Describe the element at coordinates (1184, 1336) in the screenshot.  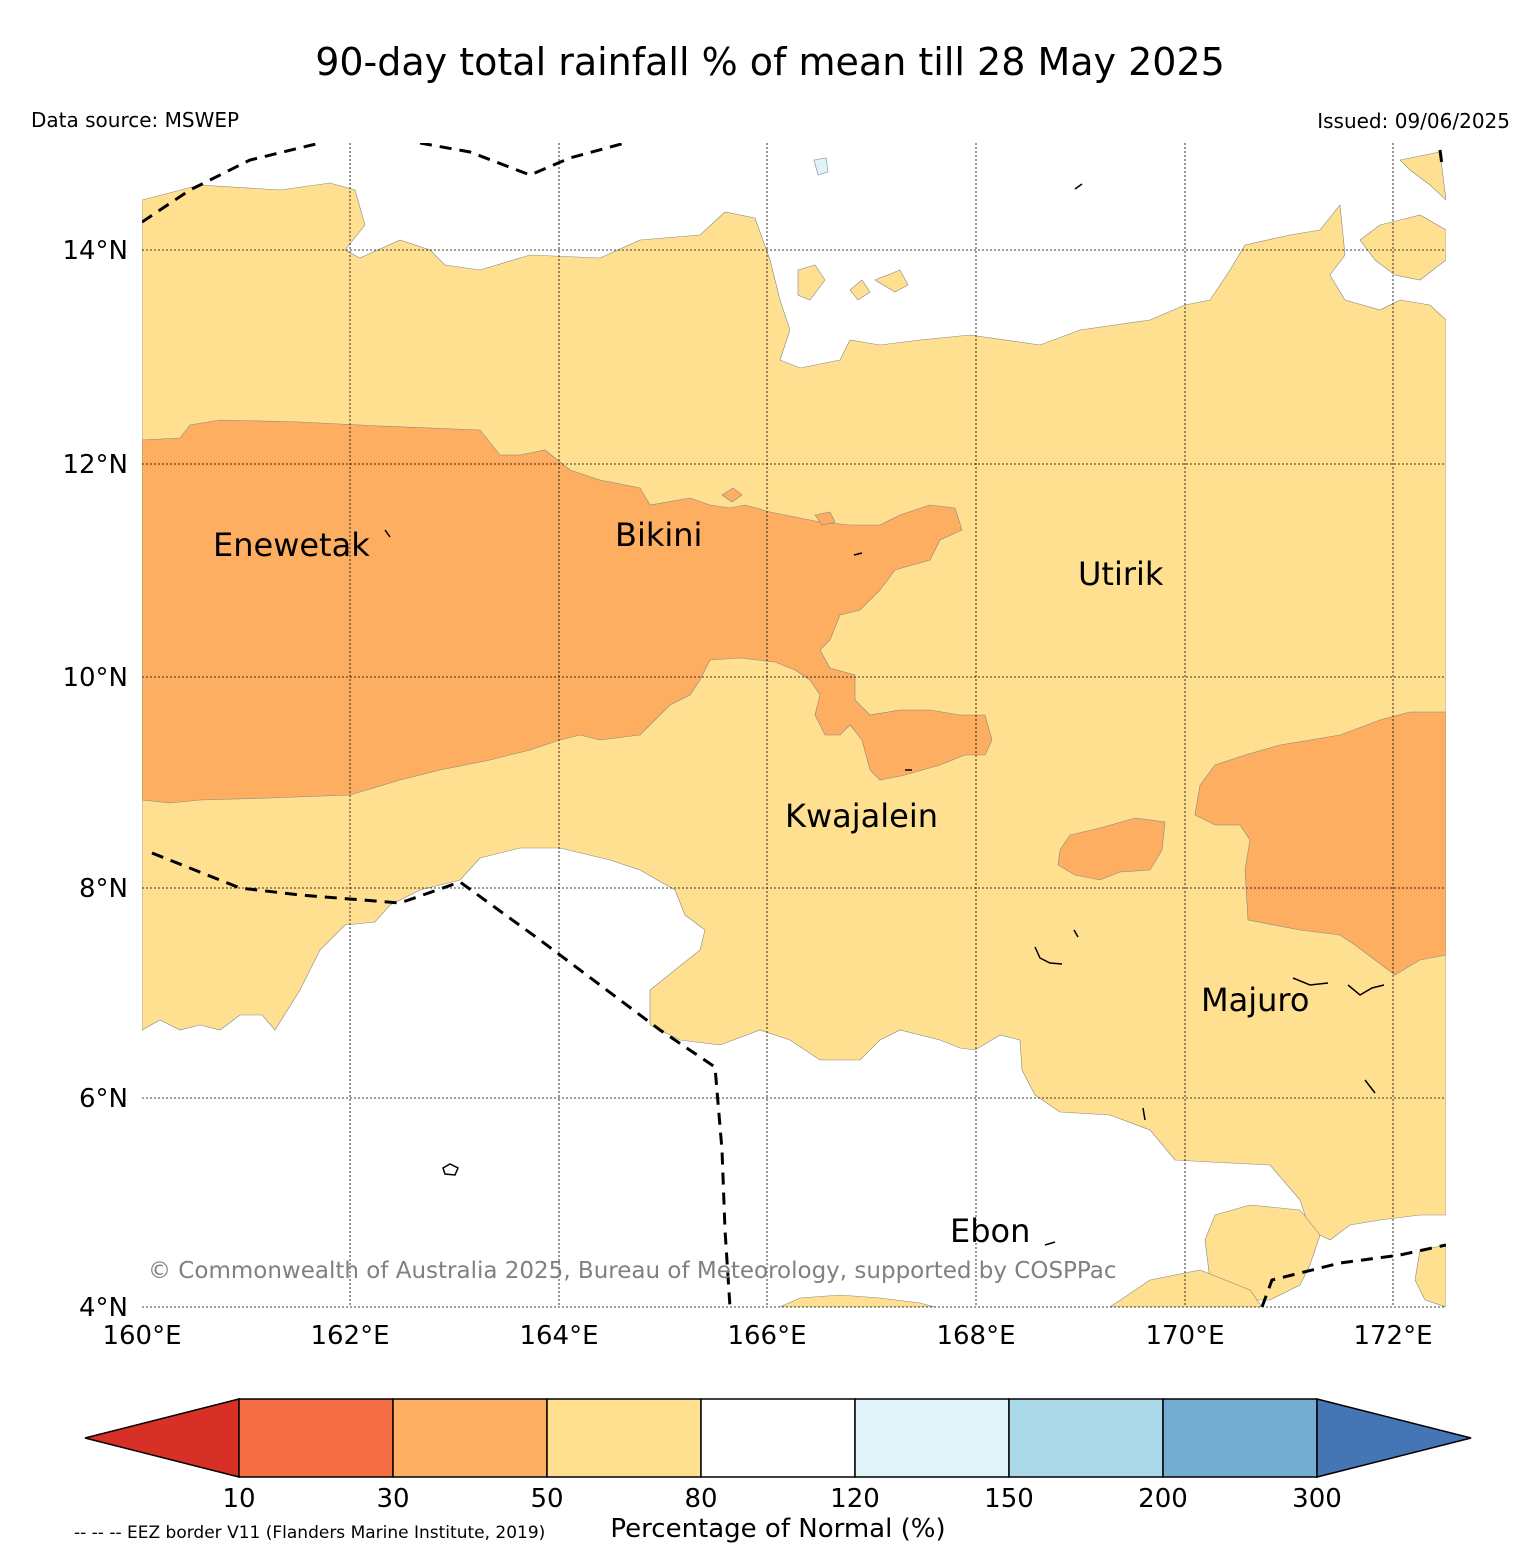
I see `lon-tick-label: 170°E` at that location.